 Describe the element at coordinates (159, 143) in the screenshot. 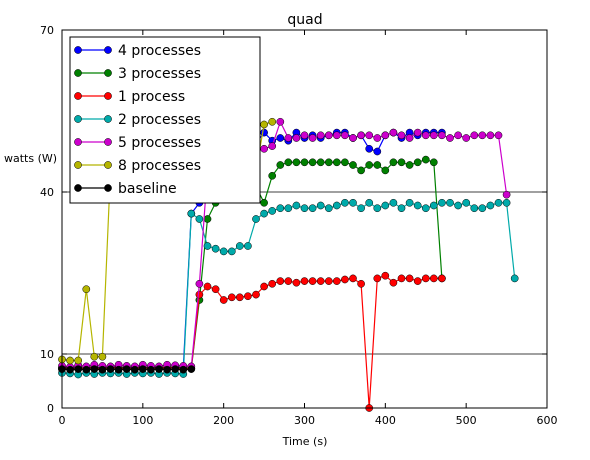

I see `legend-label-4: 5 processes` at that location.